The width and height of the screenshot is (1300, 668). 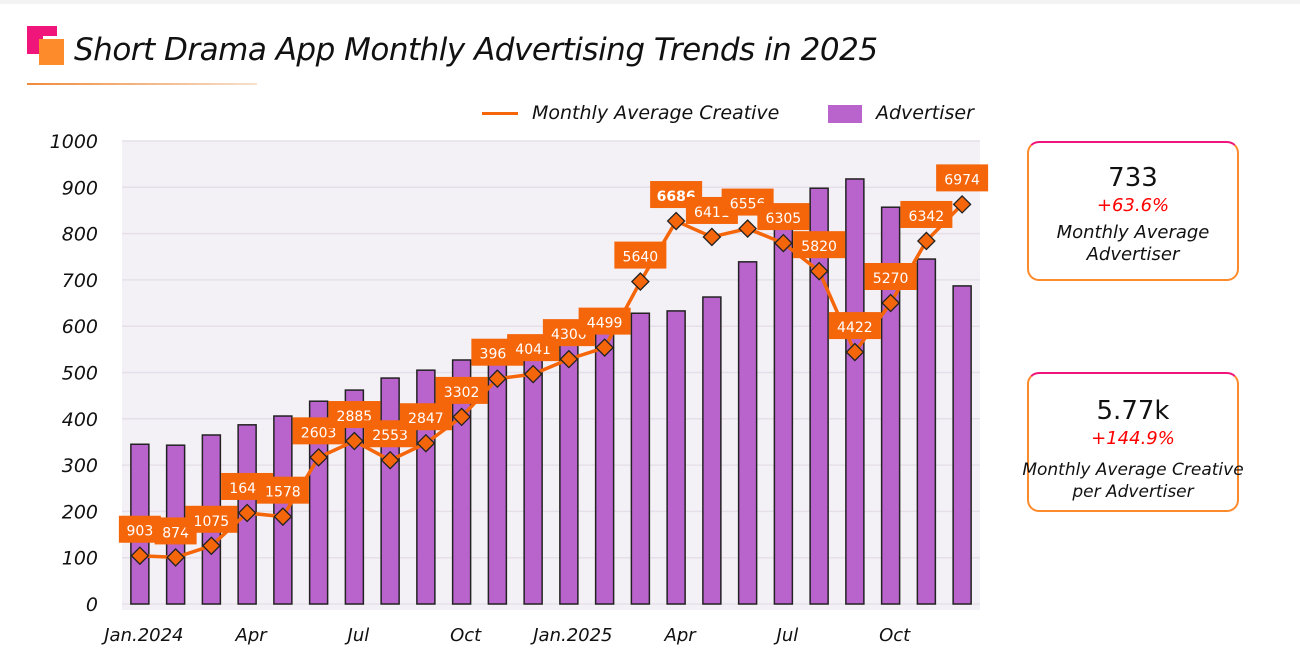 What do you see at coordinates (656, 113) in the screenshot?
I see `legend-line-label: Monthly Average Creative` at bounding box center [656, 113].